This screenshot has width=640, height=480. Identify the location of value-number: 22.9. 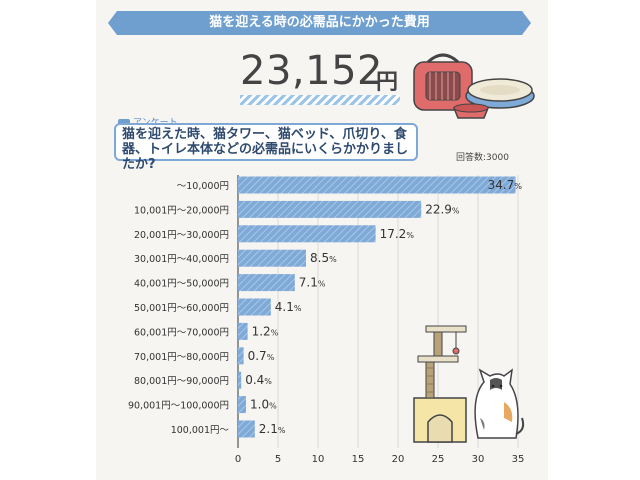
(438, 209).